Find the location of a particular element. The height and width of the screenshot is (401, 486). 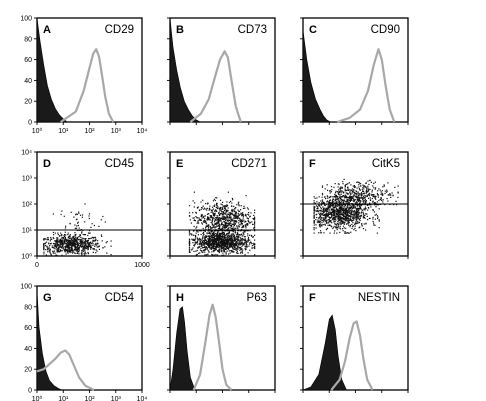

y-tick-label: 10⁰ is located at coordinates (26, 257).